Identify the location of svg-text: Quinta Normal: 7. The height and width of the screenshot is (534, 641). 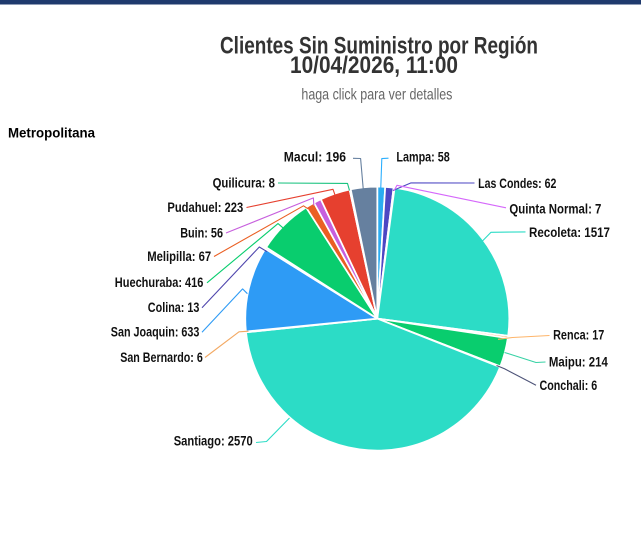
(555, 208).